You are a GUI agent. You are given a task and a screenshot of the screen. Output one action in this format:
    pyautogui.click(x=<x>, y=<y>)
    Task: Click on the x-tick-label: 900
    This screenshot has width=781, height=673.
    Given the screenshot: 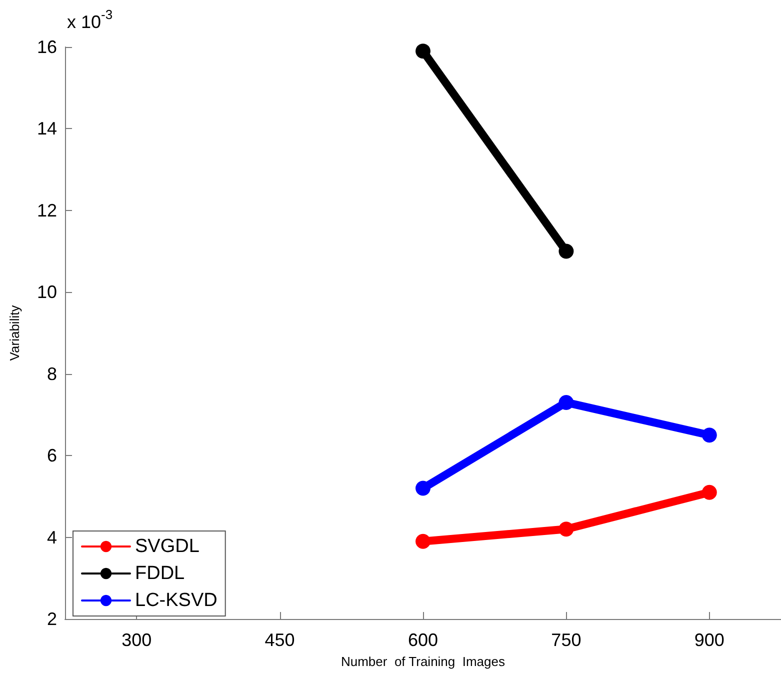 What is the action you would take?
    pyautogui.click(x=709, y=640)
    